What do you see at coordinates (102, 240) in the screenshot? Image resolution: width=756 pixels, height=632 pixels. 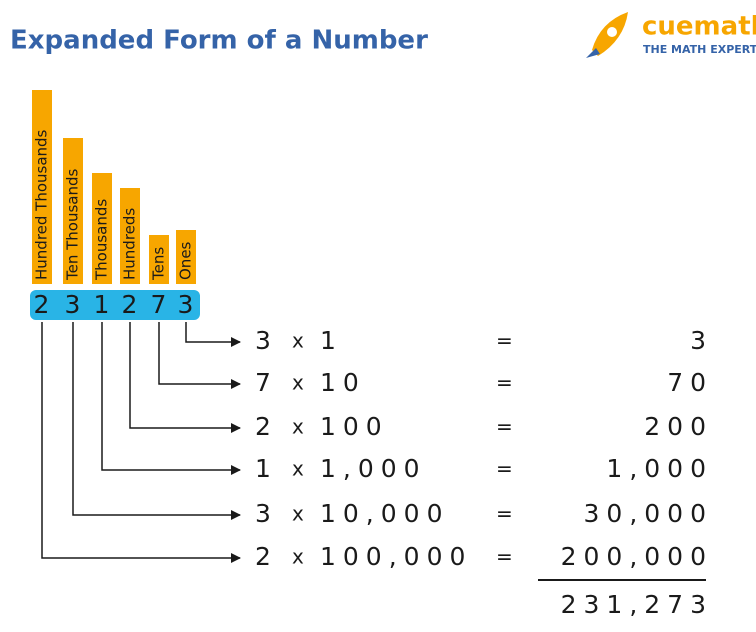 I see `place-label: Thousands` at bounding box center [102, 240].